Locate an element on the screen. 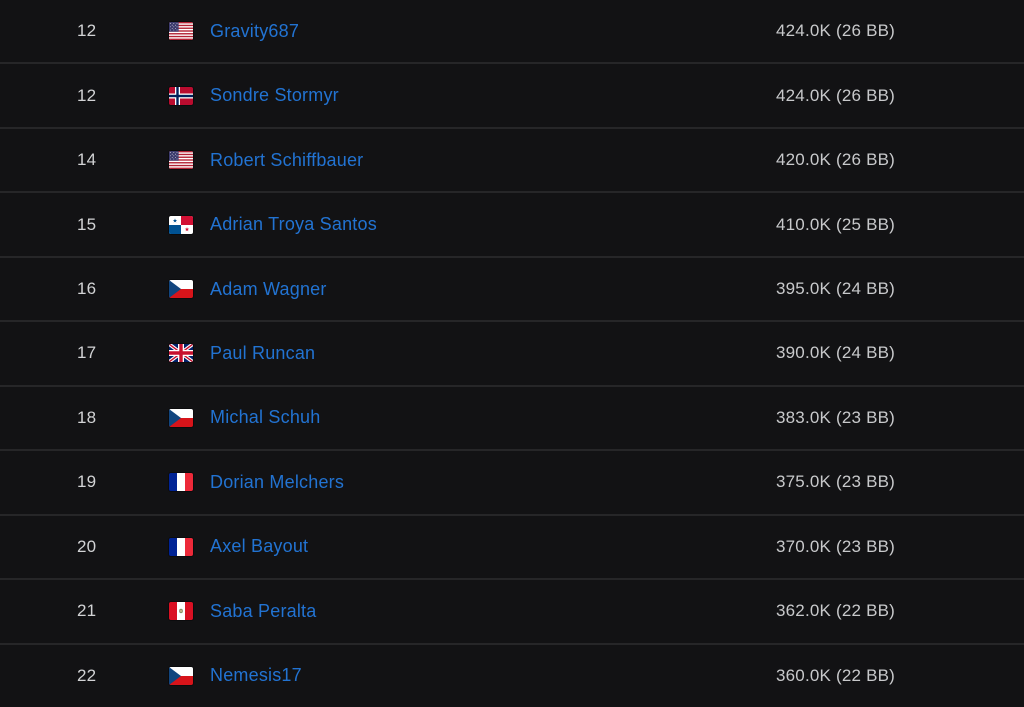  player-name-link: Saba Peralta is located at coordinates (263, 610).